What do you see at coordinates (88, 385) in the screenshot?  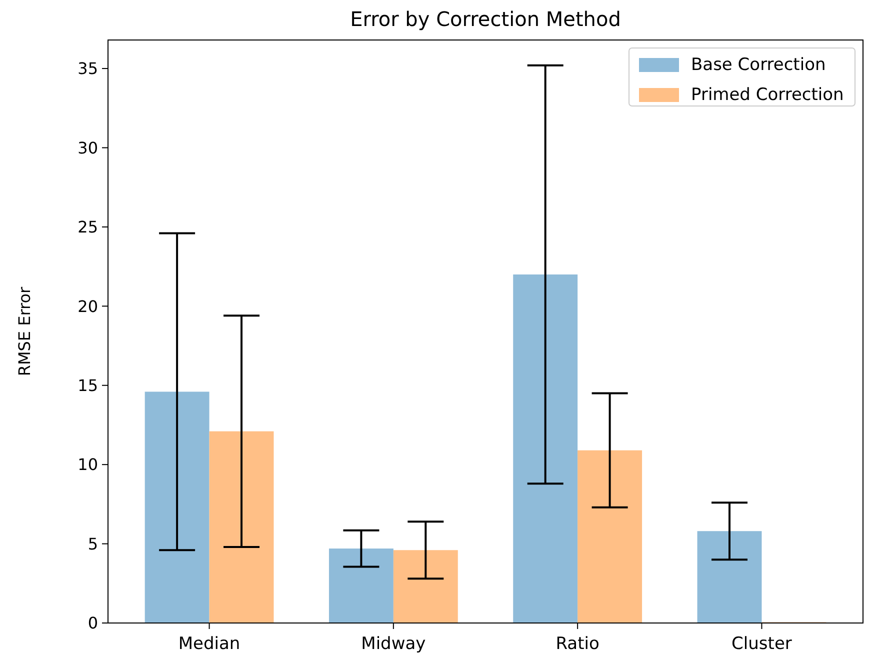 I see `y-tick-label: 15` at bounding box center [88, 385].